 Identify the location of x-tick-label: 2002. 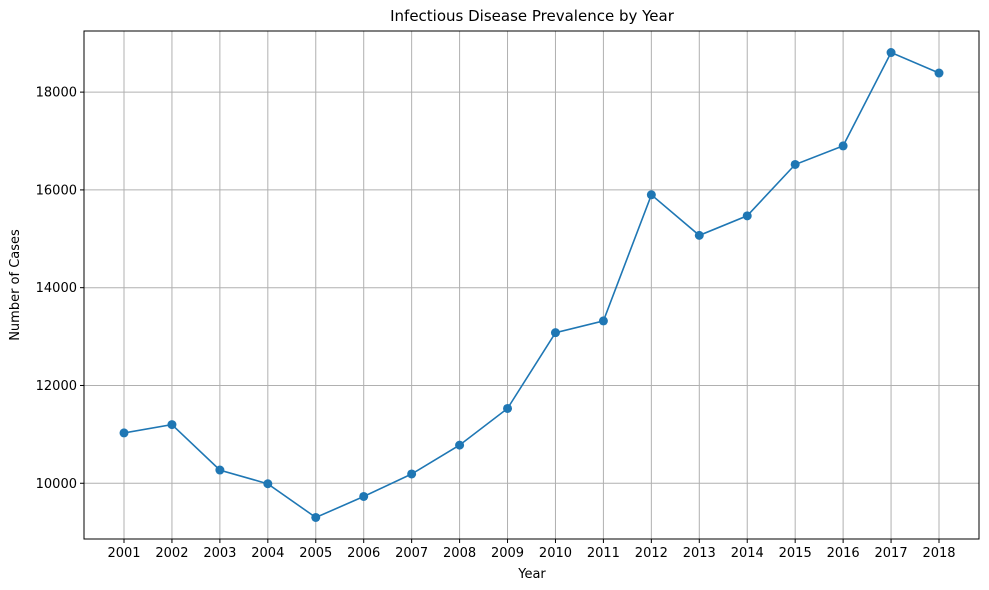
(171, 553).